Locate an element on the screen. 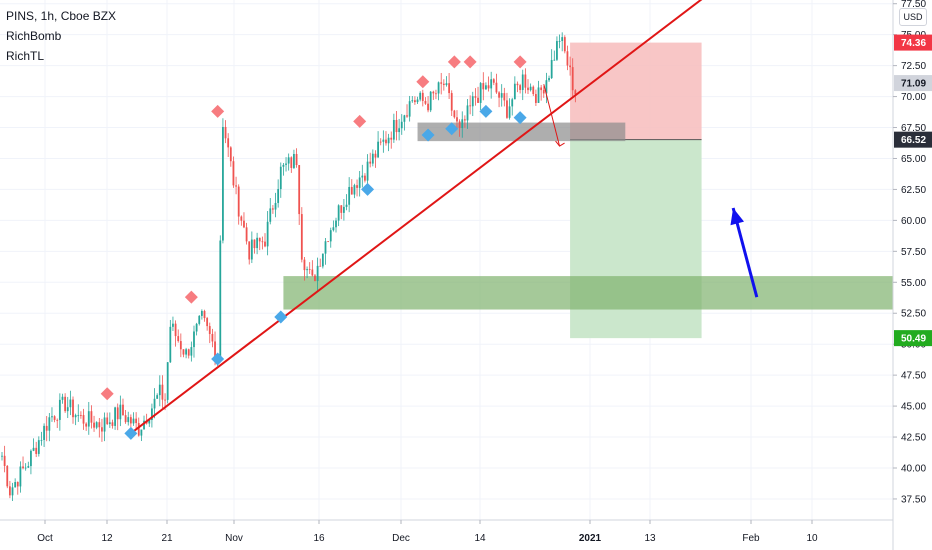 This screenshot has width=932, height=550. x-tick-label: Feb is located at coordinates (751, 538).